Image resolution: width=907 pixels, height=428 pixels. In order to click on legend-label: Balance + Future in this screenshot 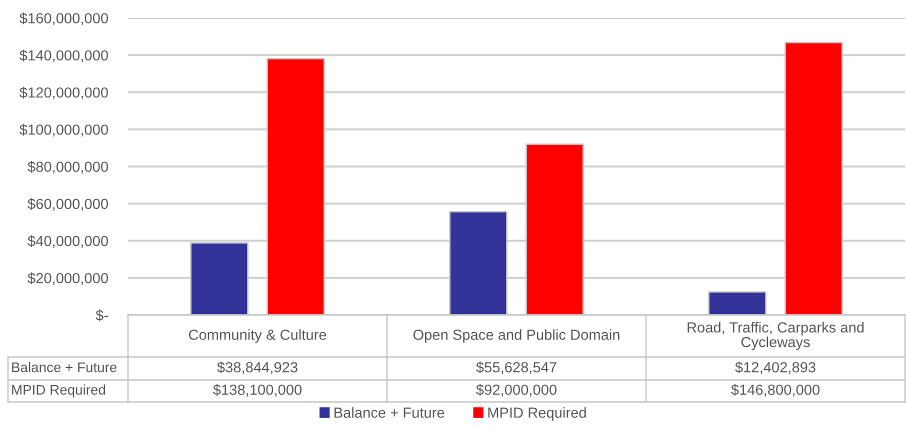, I will do `click(389, 412)`.